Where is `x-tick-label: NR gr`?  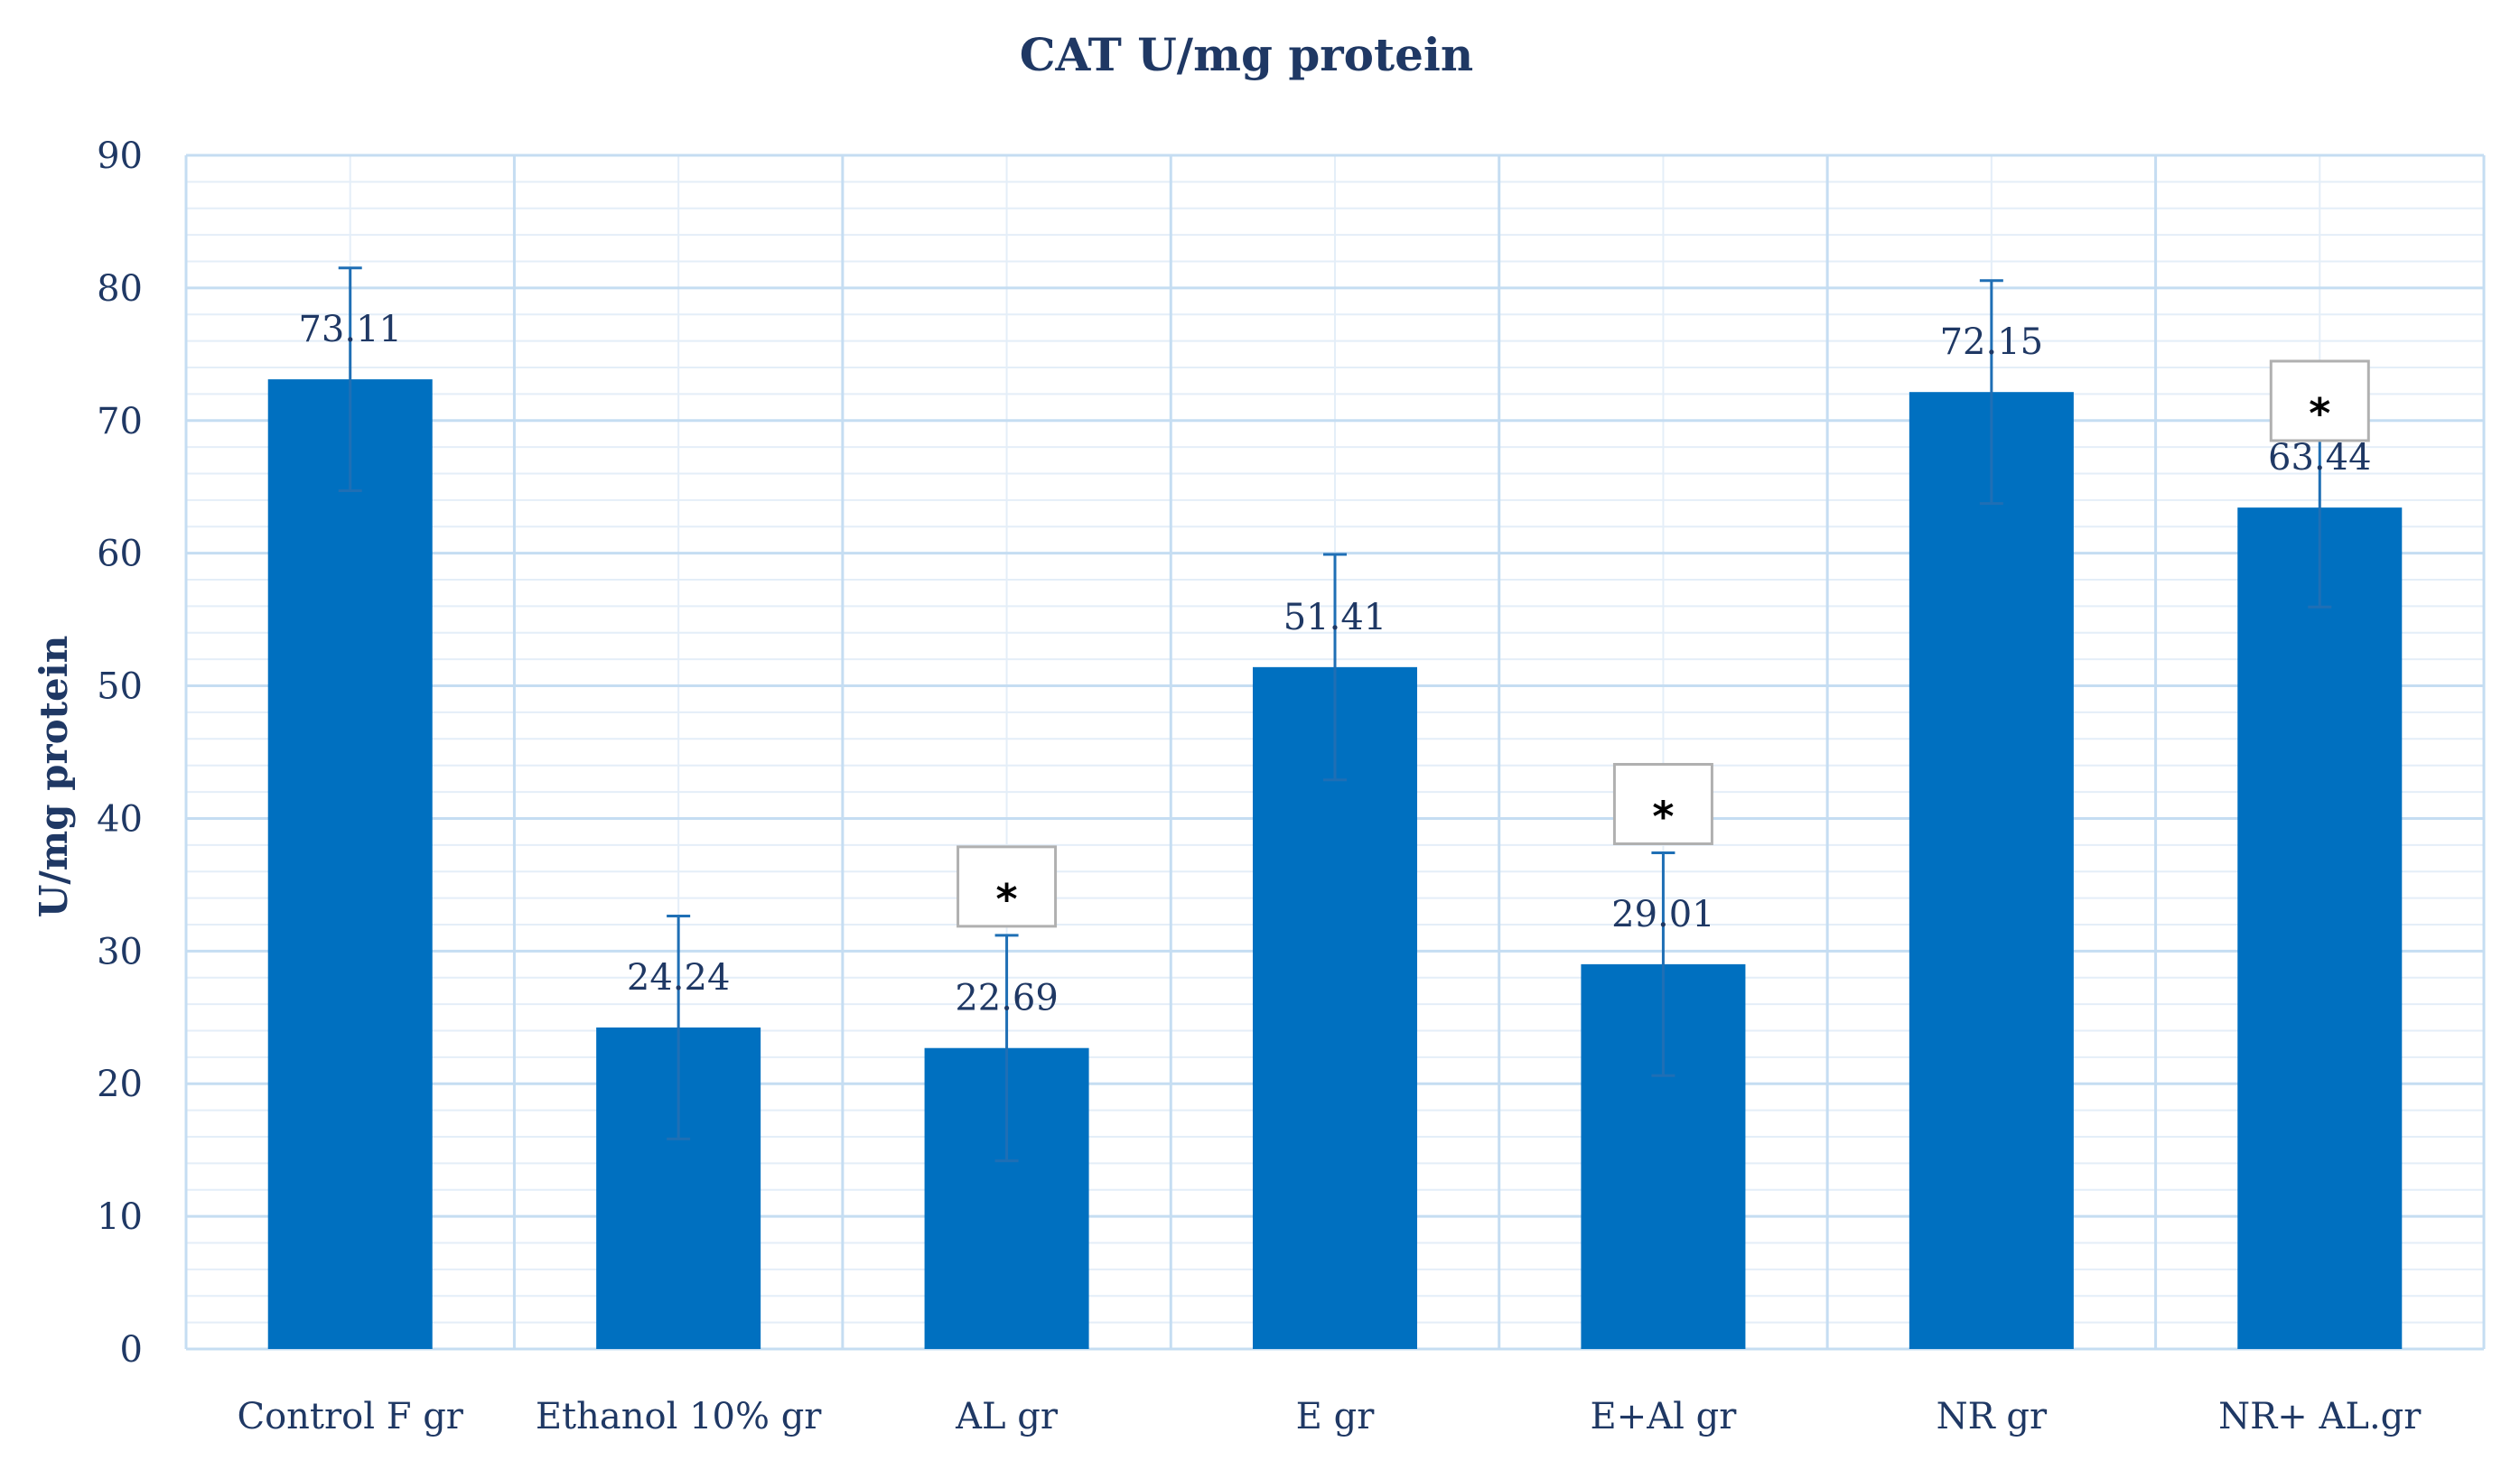
x-tick-label: NR gr is located at coordinates (1993, 1416).